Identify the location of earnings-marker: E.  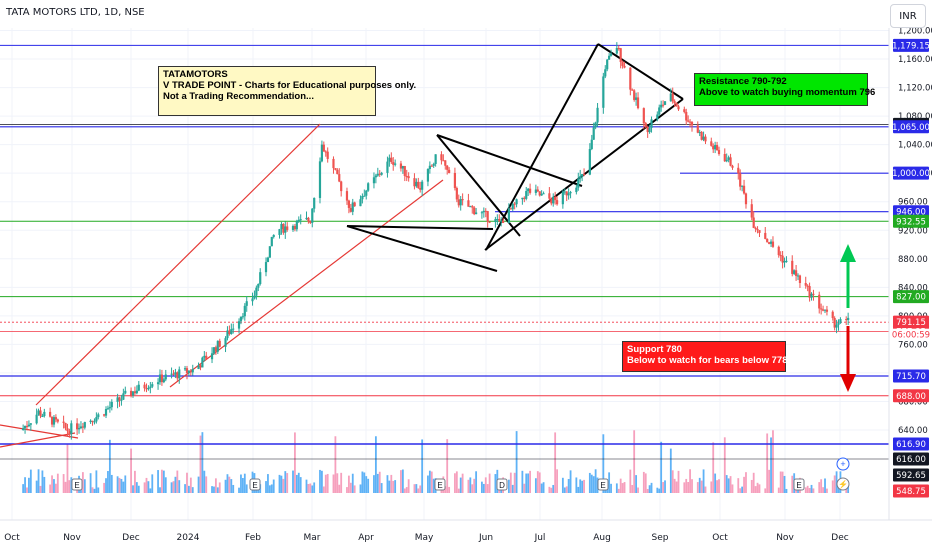
(255, 484).